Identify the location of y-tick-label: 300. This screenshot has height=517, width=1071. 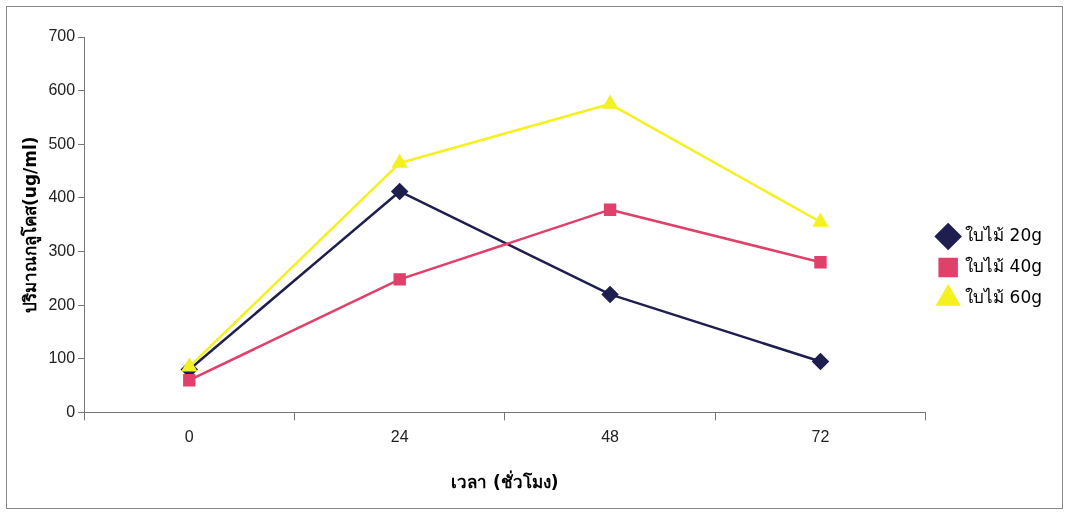
(62, 250).